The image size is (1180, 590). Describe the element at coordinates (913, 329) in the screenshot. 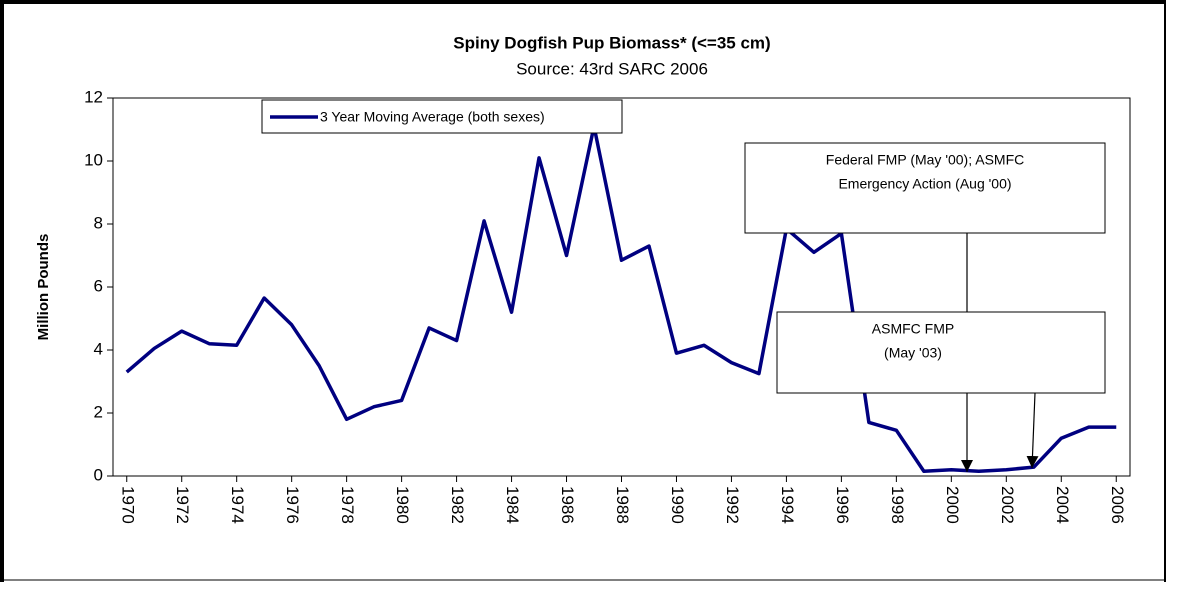

I see `callout-text: ASMFC FMP` at that location.